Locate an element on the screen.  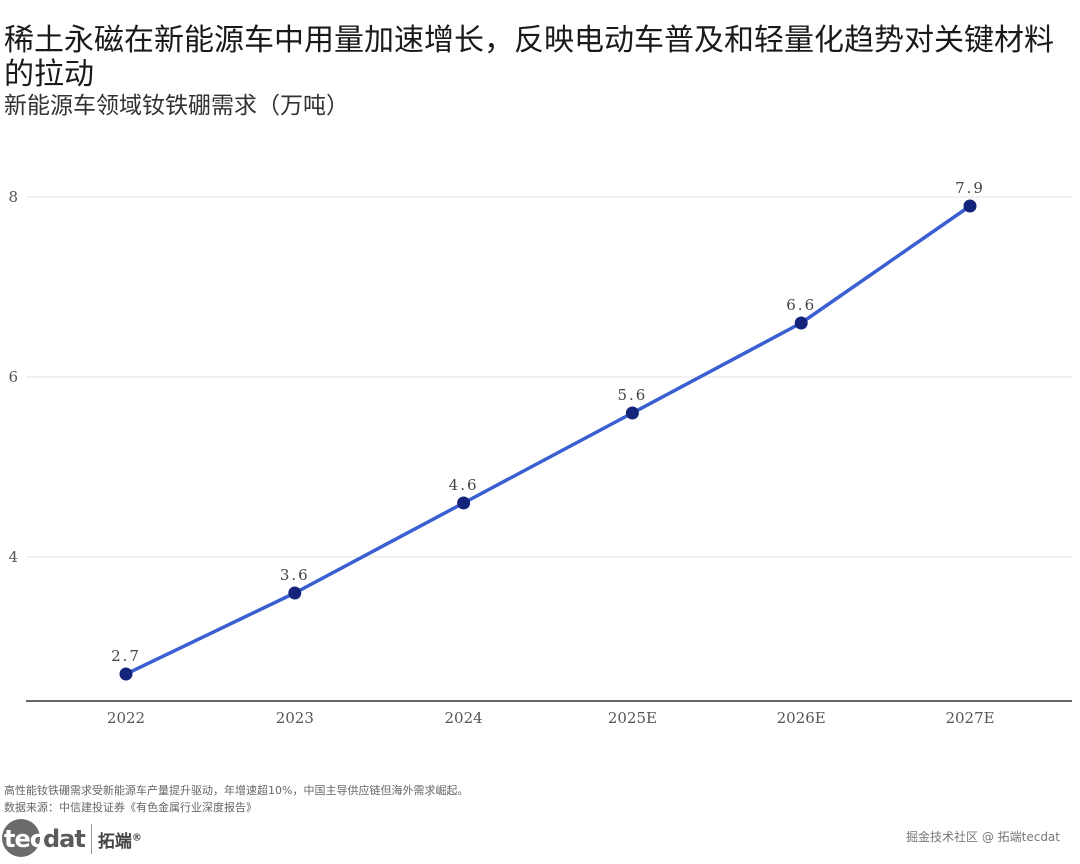
x-tick-label: 2022 is located at coordinates (126, 718).